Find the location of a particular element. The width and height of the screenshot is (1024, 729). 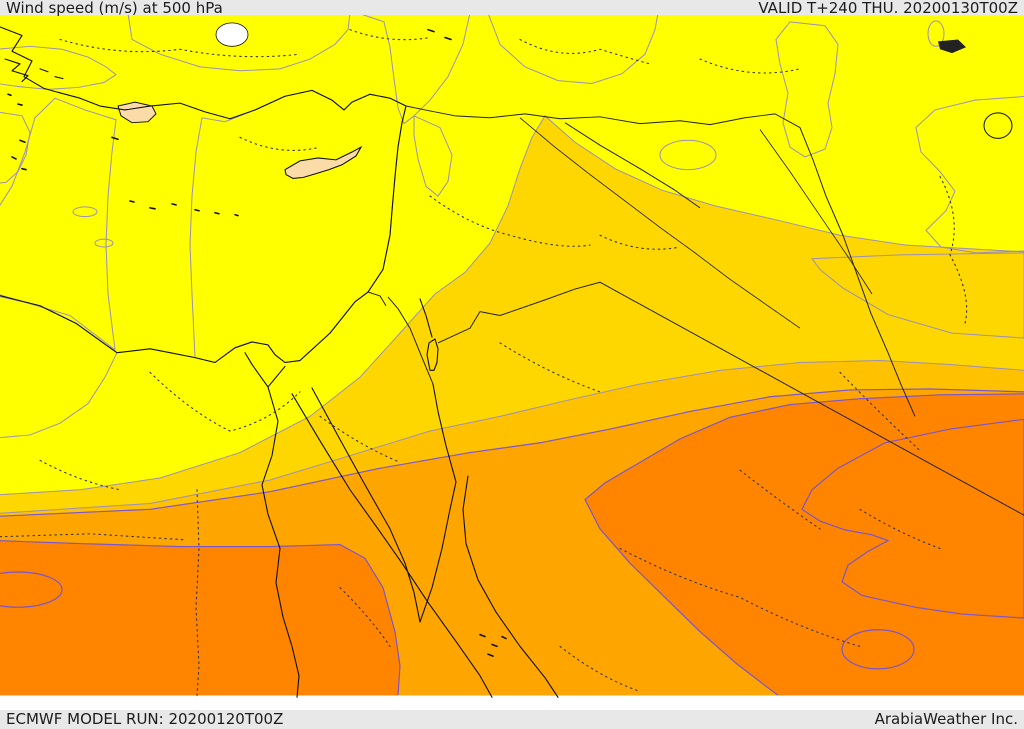

branding-label: ArabiaWeather Inc. is located at coordinates (946, 719).